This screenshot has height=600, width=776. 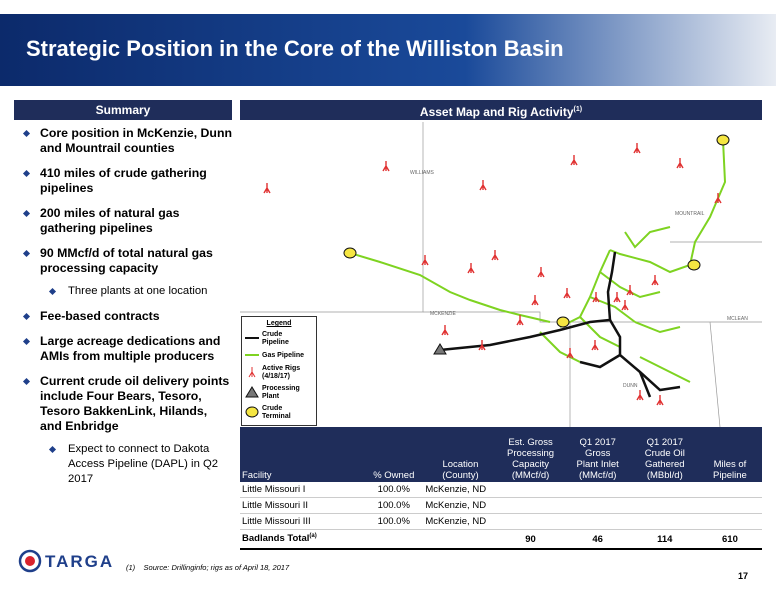 What do you see at coordinates (276, 412) in the screenshot?
I see `legend-label: Crude Terminal` at bounding box center [276, 412].